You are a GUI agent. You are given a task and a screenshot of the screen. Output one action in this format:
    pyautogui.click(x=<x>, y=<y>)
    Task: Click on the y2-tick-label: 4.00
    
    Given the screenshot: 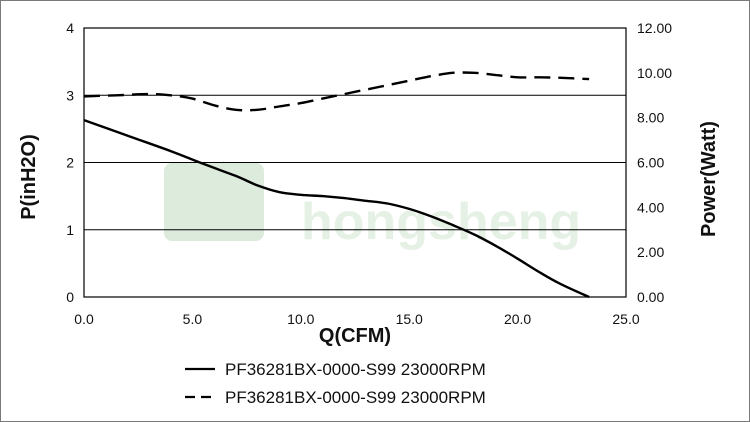 What is the action you would take?
    pyautogui.click(x=650, y=207)
    